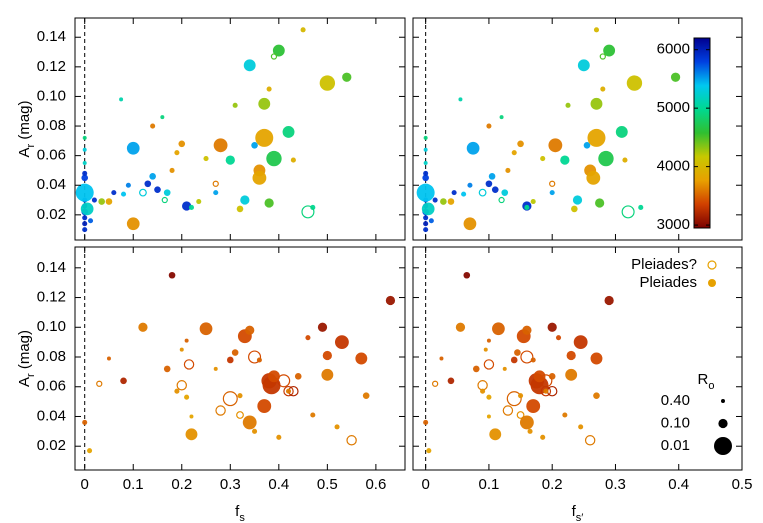 The width and height of the screenshot is (763, 523). I want to click on x-axis-label: fs′, so click(578, 513).